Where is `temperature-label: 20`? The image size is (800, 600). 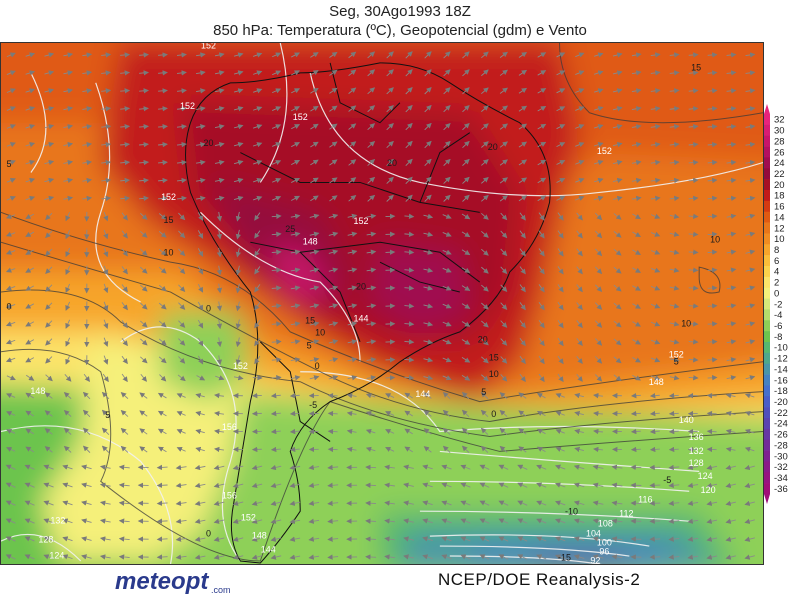 temperature-label: 20 is located at coordinates (493, 147).